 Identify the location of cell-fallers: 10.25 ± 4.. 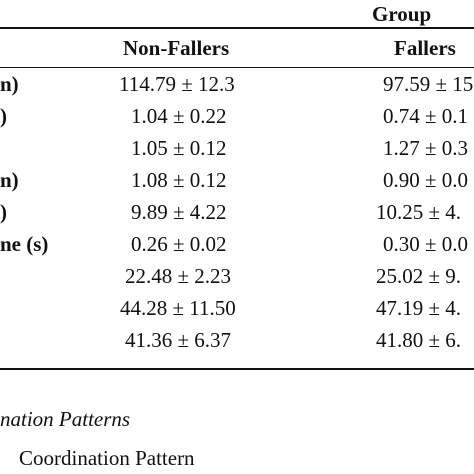
(419, 212).